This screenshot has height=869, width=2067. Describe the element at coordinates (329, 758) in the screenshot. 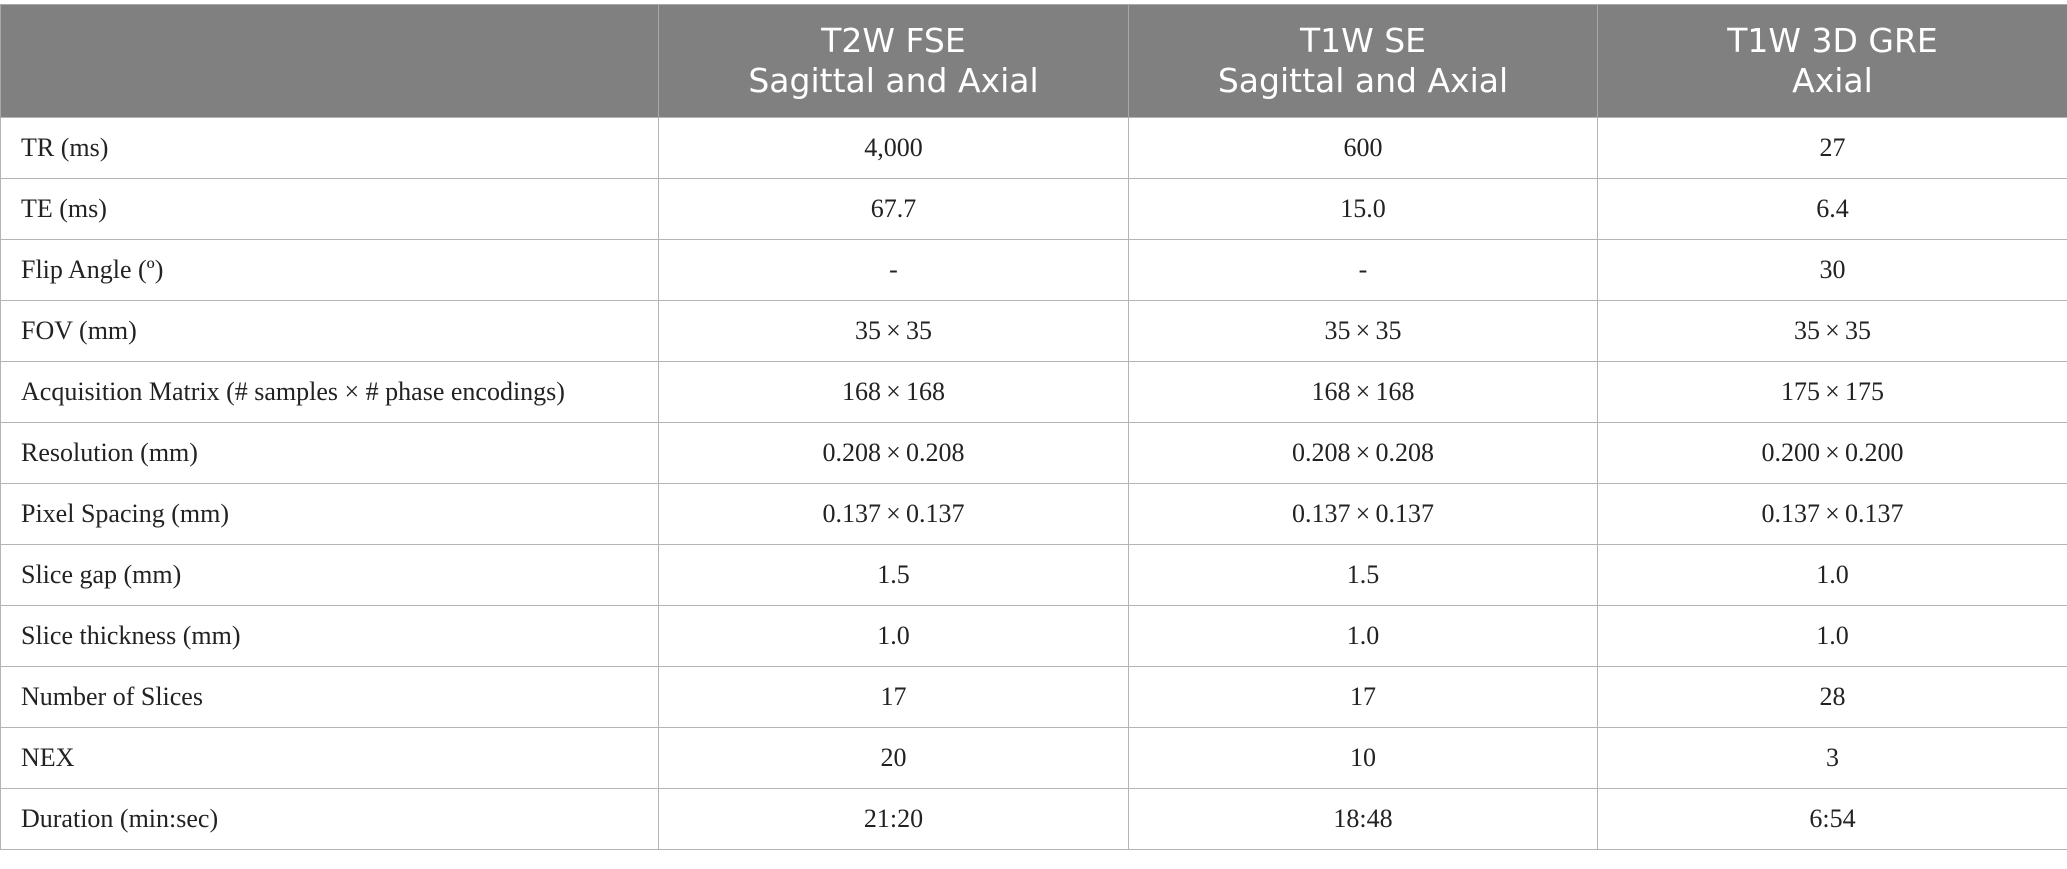

I see `row-label: NEX` at that location.